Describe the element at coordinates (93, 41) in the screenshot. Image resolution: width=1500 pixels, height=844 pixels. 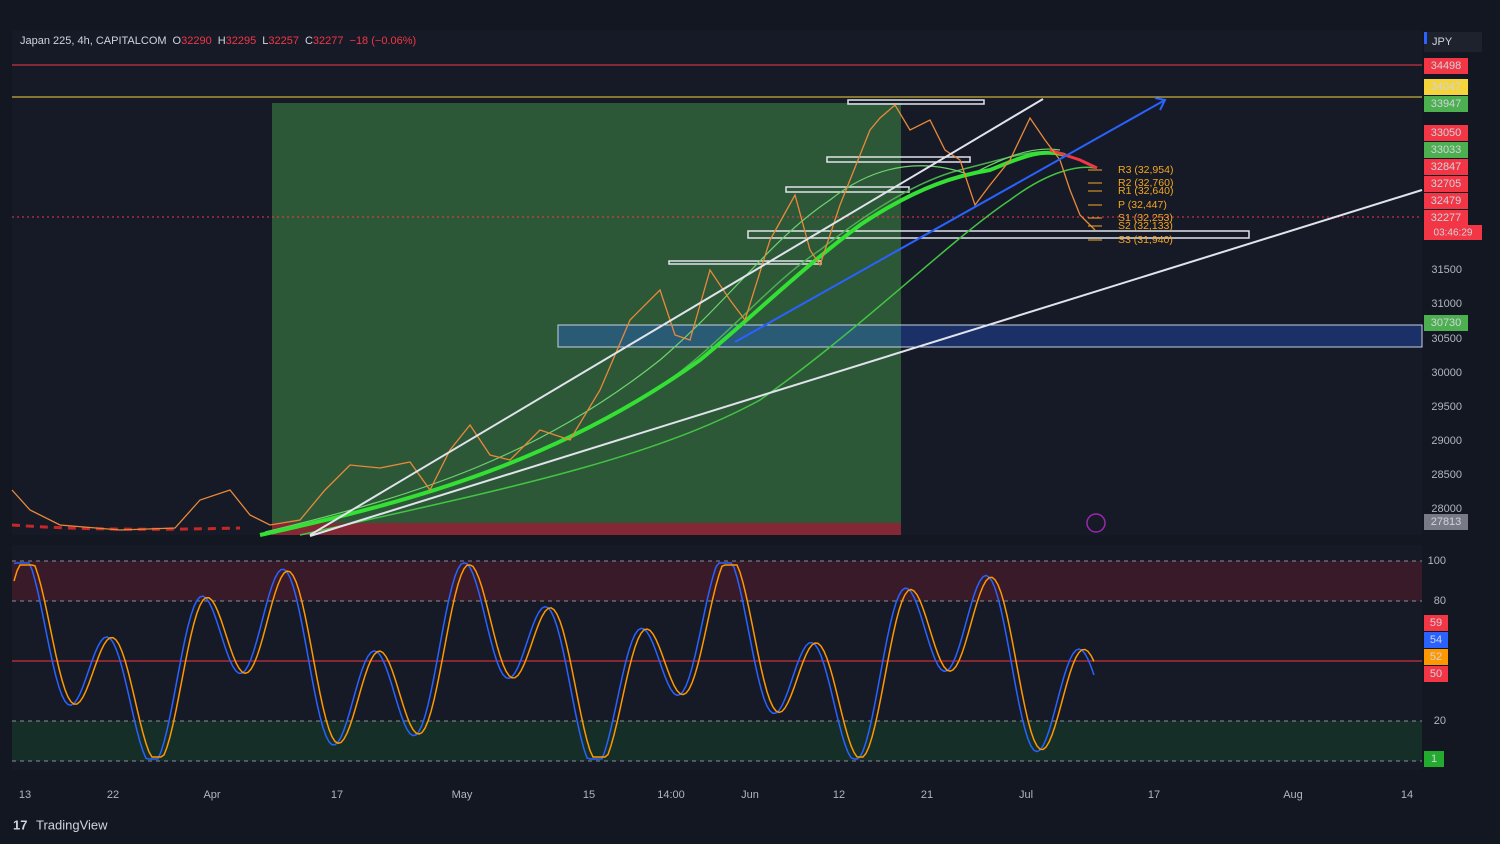
I see `symbol: Japan 225, 4h, CAPITALCOM` at that location.